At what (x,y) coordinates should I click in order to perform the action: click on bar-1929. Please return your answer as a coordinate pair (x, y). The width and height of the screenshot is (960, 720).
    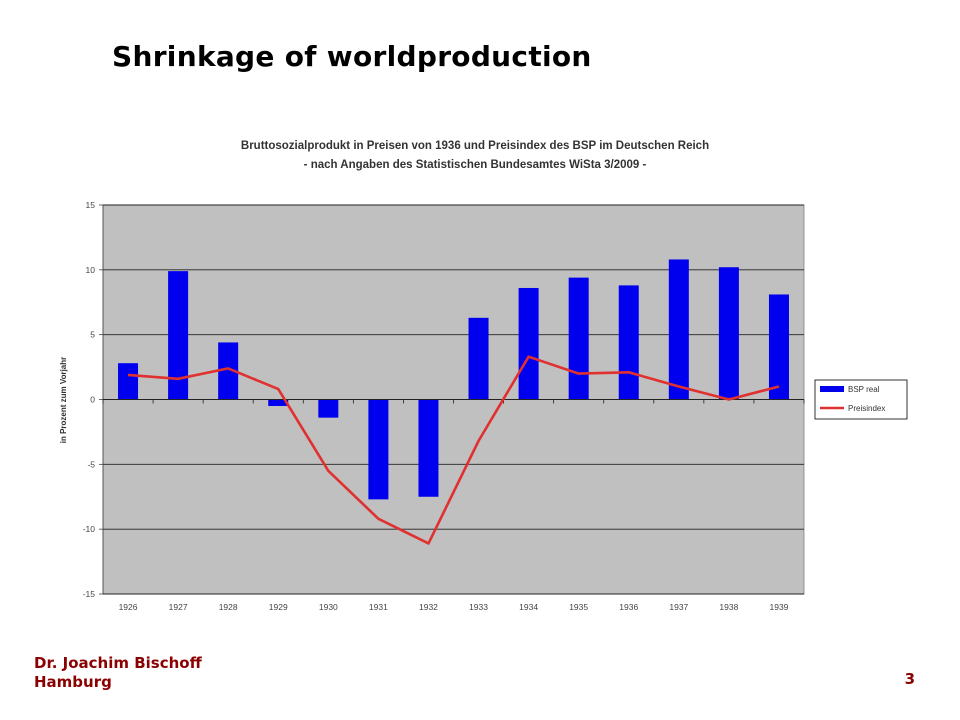
    Looking at the image, I should click on (278, 402).